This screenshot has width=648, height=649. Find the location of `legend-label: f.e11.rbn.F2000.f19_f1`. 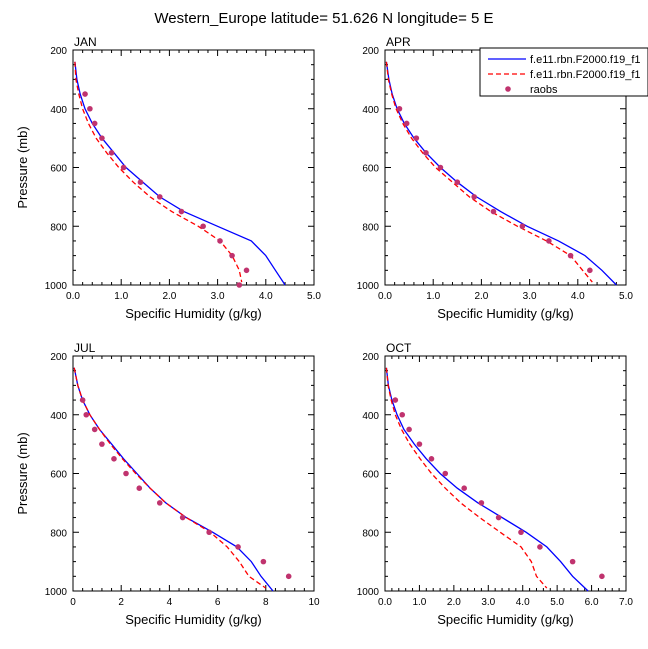

legend-label: f.e11.rbn.F2000.f19_f1 is located at coordinates (585, 75).